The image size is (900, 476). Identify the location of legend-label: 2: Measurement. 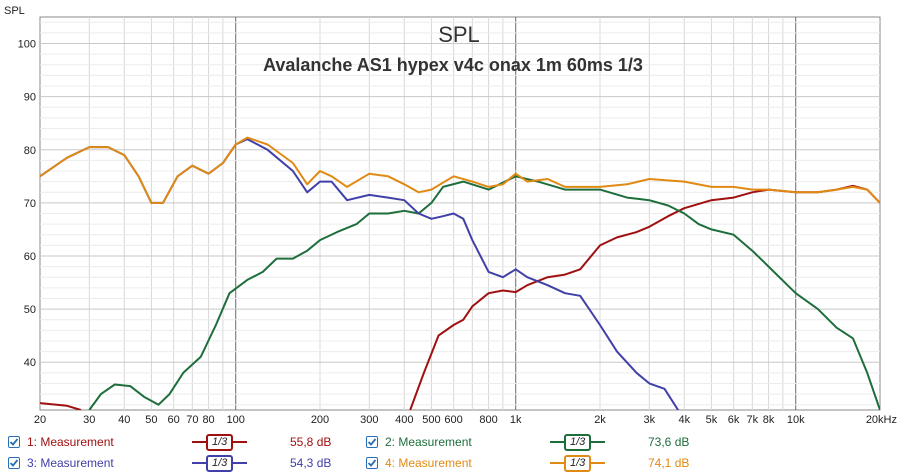
(428, 442).